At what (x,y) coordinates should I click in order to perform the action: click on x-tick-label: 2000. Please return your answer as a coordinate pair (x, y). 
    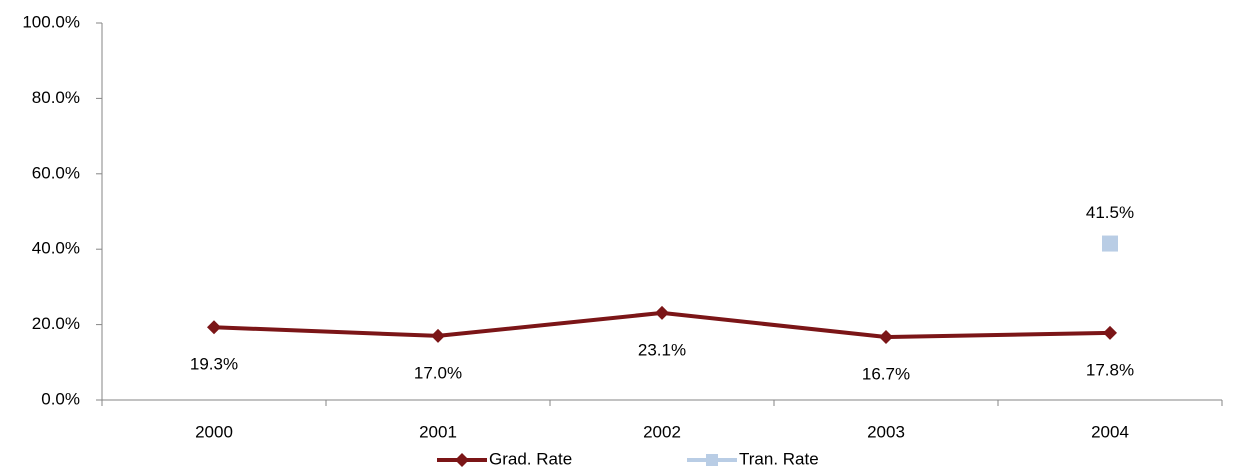
    Looking at the image, I should click on (214, 431).